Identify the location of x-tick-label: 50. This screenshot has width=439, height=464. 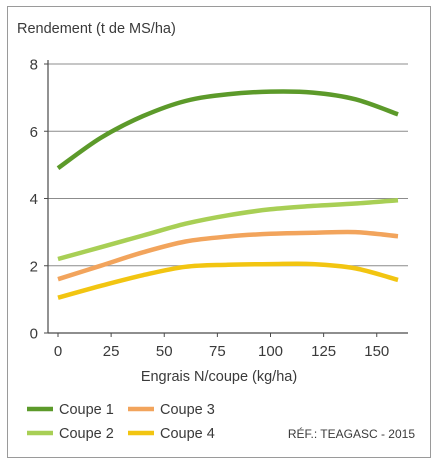
(164, 351).